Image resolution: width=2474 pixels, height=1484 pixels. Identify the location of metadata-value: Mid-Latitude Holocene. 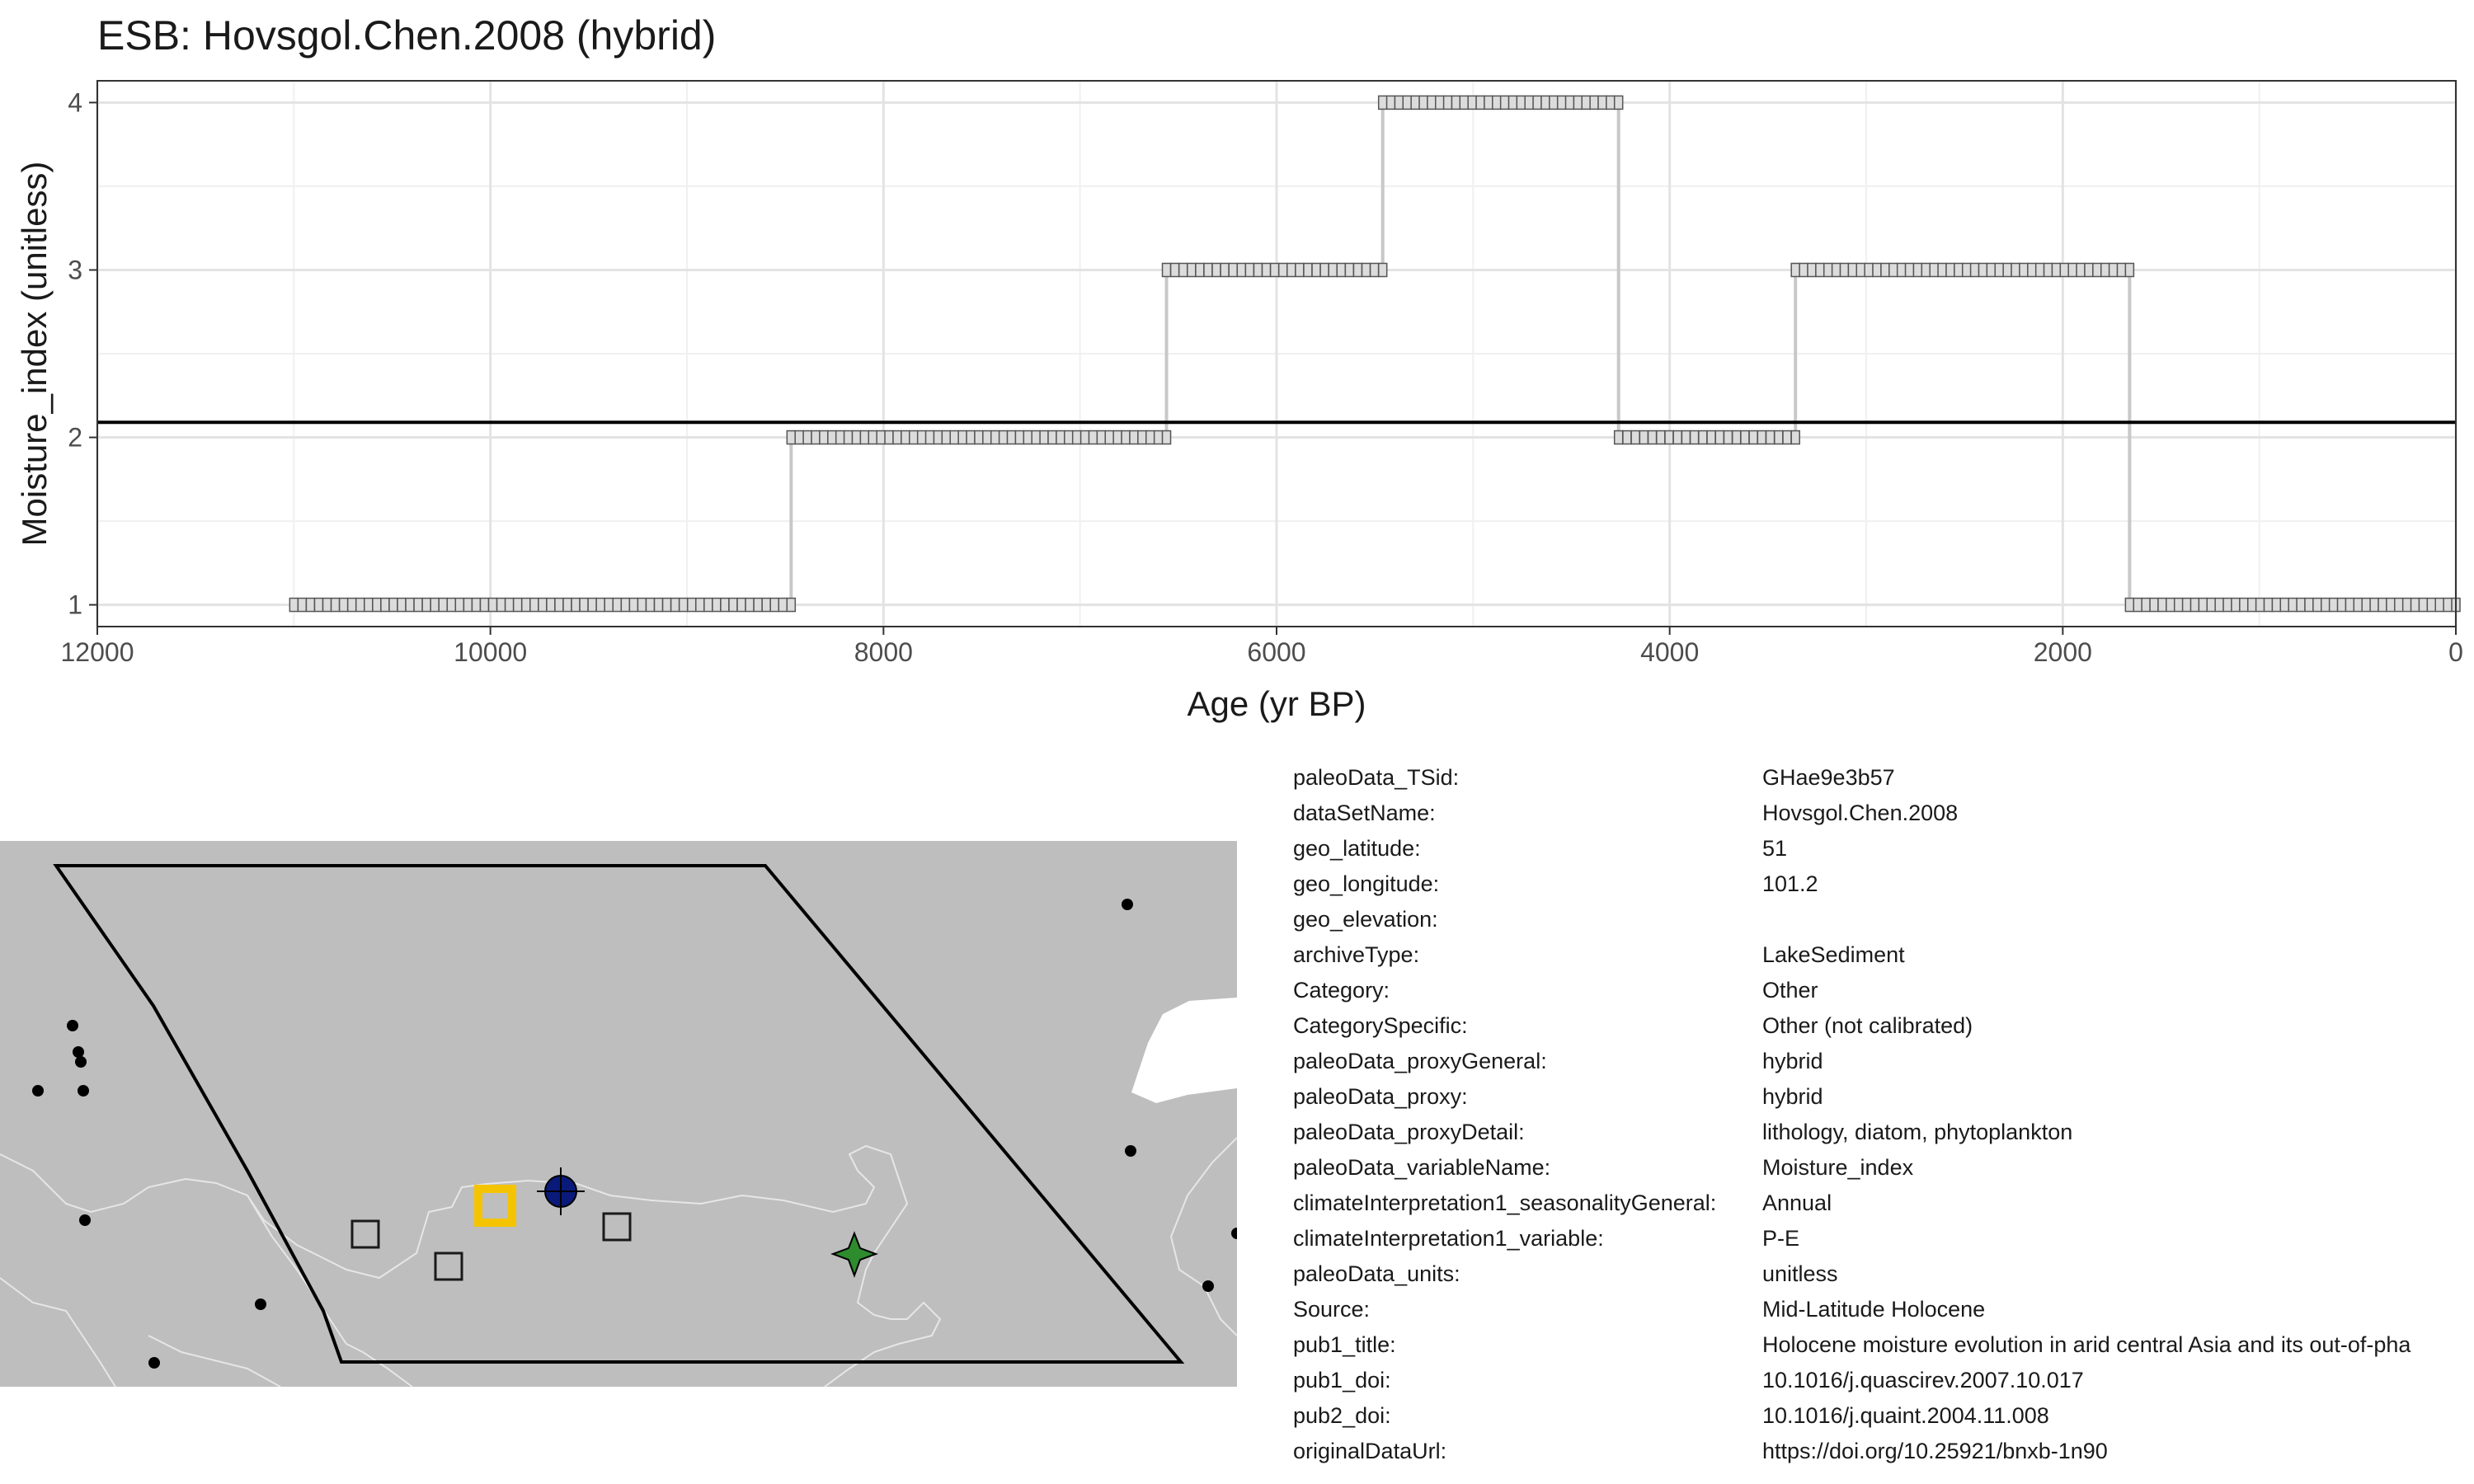
(1874, 1309).